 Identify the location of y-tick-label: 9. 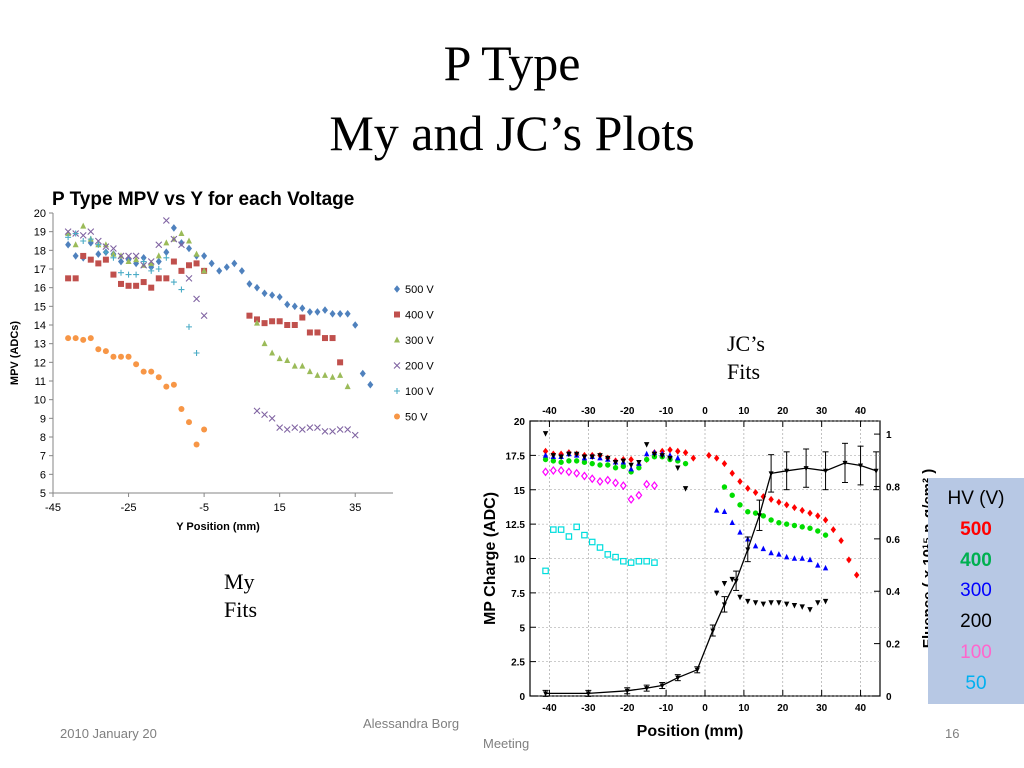
(43, 419).